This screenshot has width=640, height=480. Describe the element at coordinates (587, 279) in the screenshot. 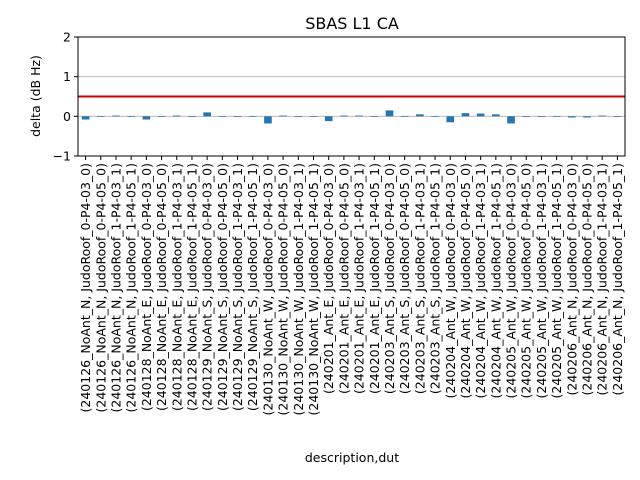

I see `x-tick-label: (240206_Ant_N, JudoRoof_0-P4-05_0)` at that location.